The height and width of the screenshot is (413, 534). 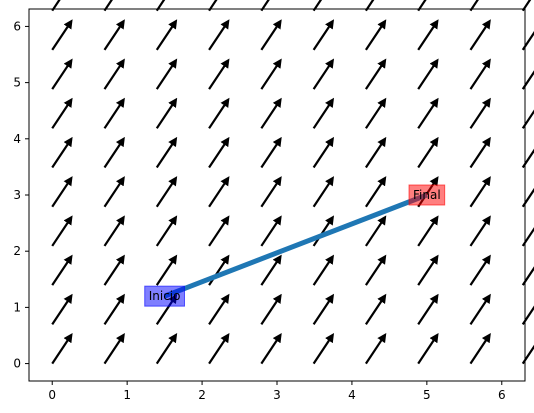 I want to click on annotation-label: Final, so click(x=427, y=195).